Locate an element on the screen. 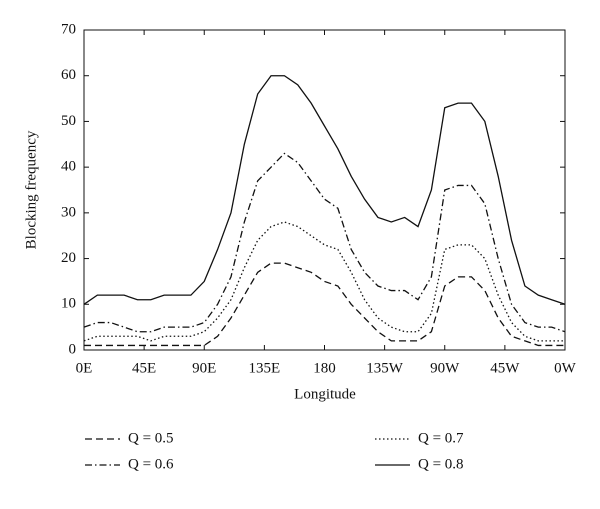 This screenshot has width=600, height=509. x-tick-label: 180 is located at coordinates (324, 368).